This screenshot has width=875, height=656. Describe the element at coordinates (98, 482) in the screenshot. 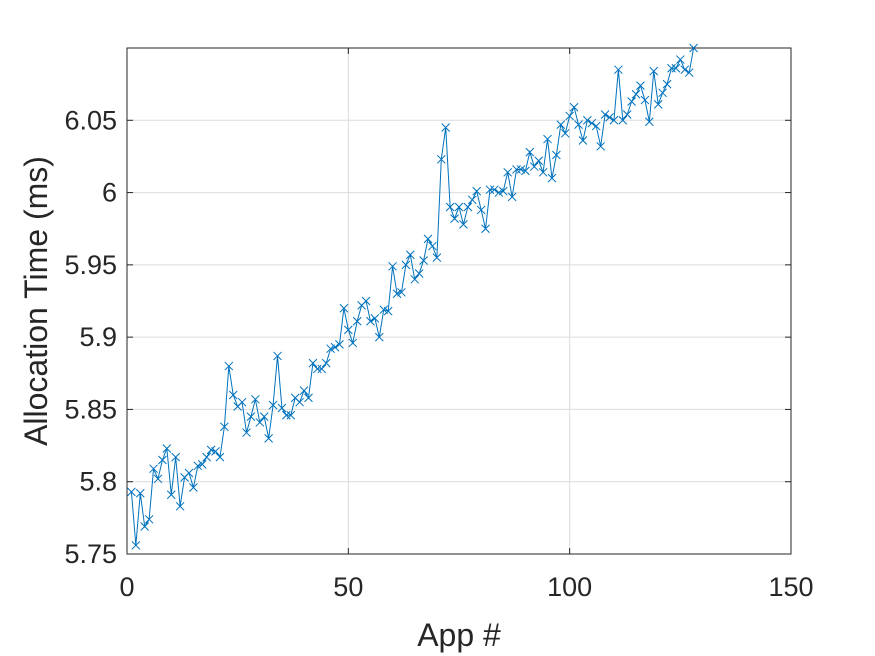

I see `y-tick-label: 5.8` at that location.